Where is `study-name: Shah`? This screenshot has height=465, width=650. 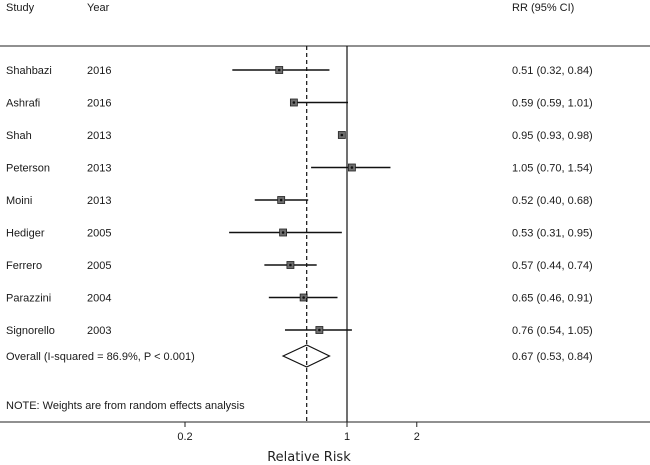 study-name: Shah is located at coordinates (19, 136).